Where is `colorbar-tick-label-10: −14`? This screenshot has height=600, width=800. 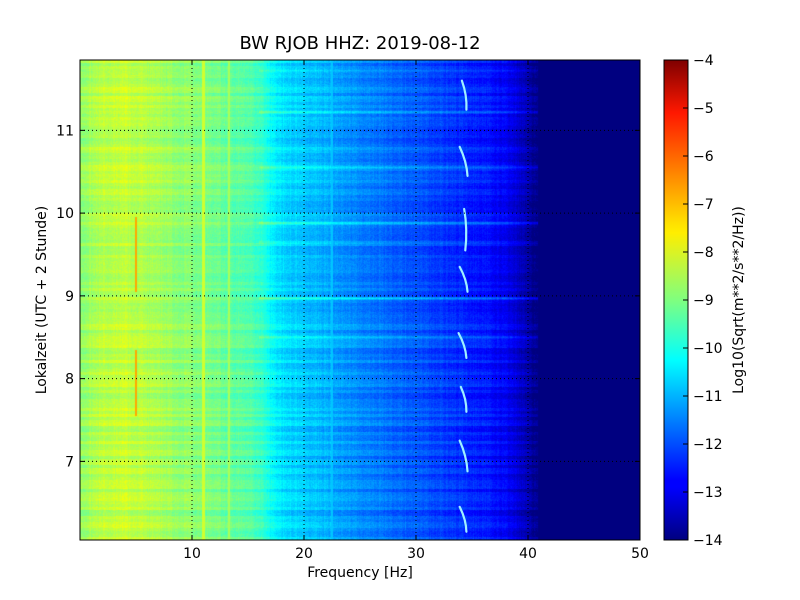 colorbar-tick-label-10: −14 is located at coordinates (708, 541).